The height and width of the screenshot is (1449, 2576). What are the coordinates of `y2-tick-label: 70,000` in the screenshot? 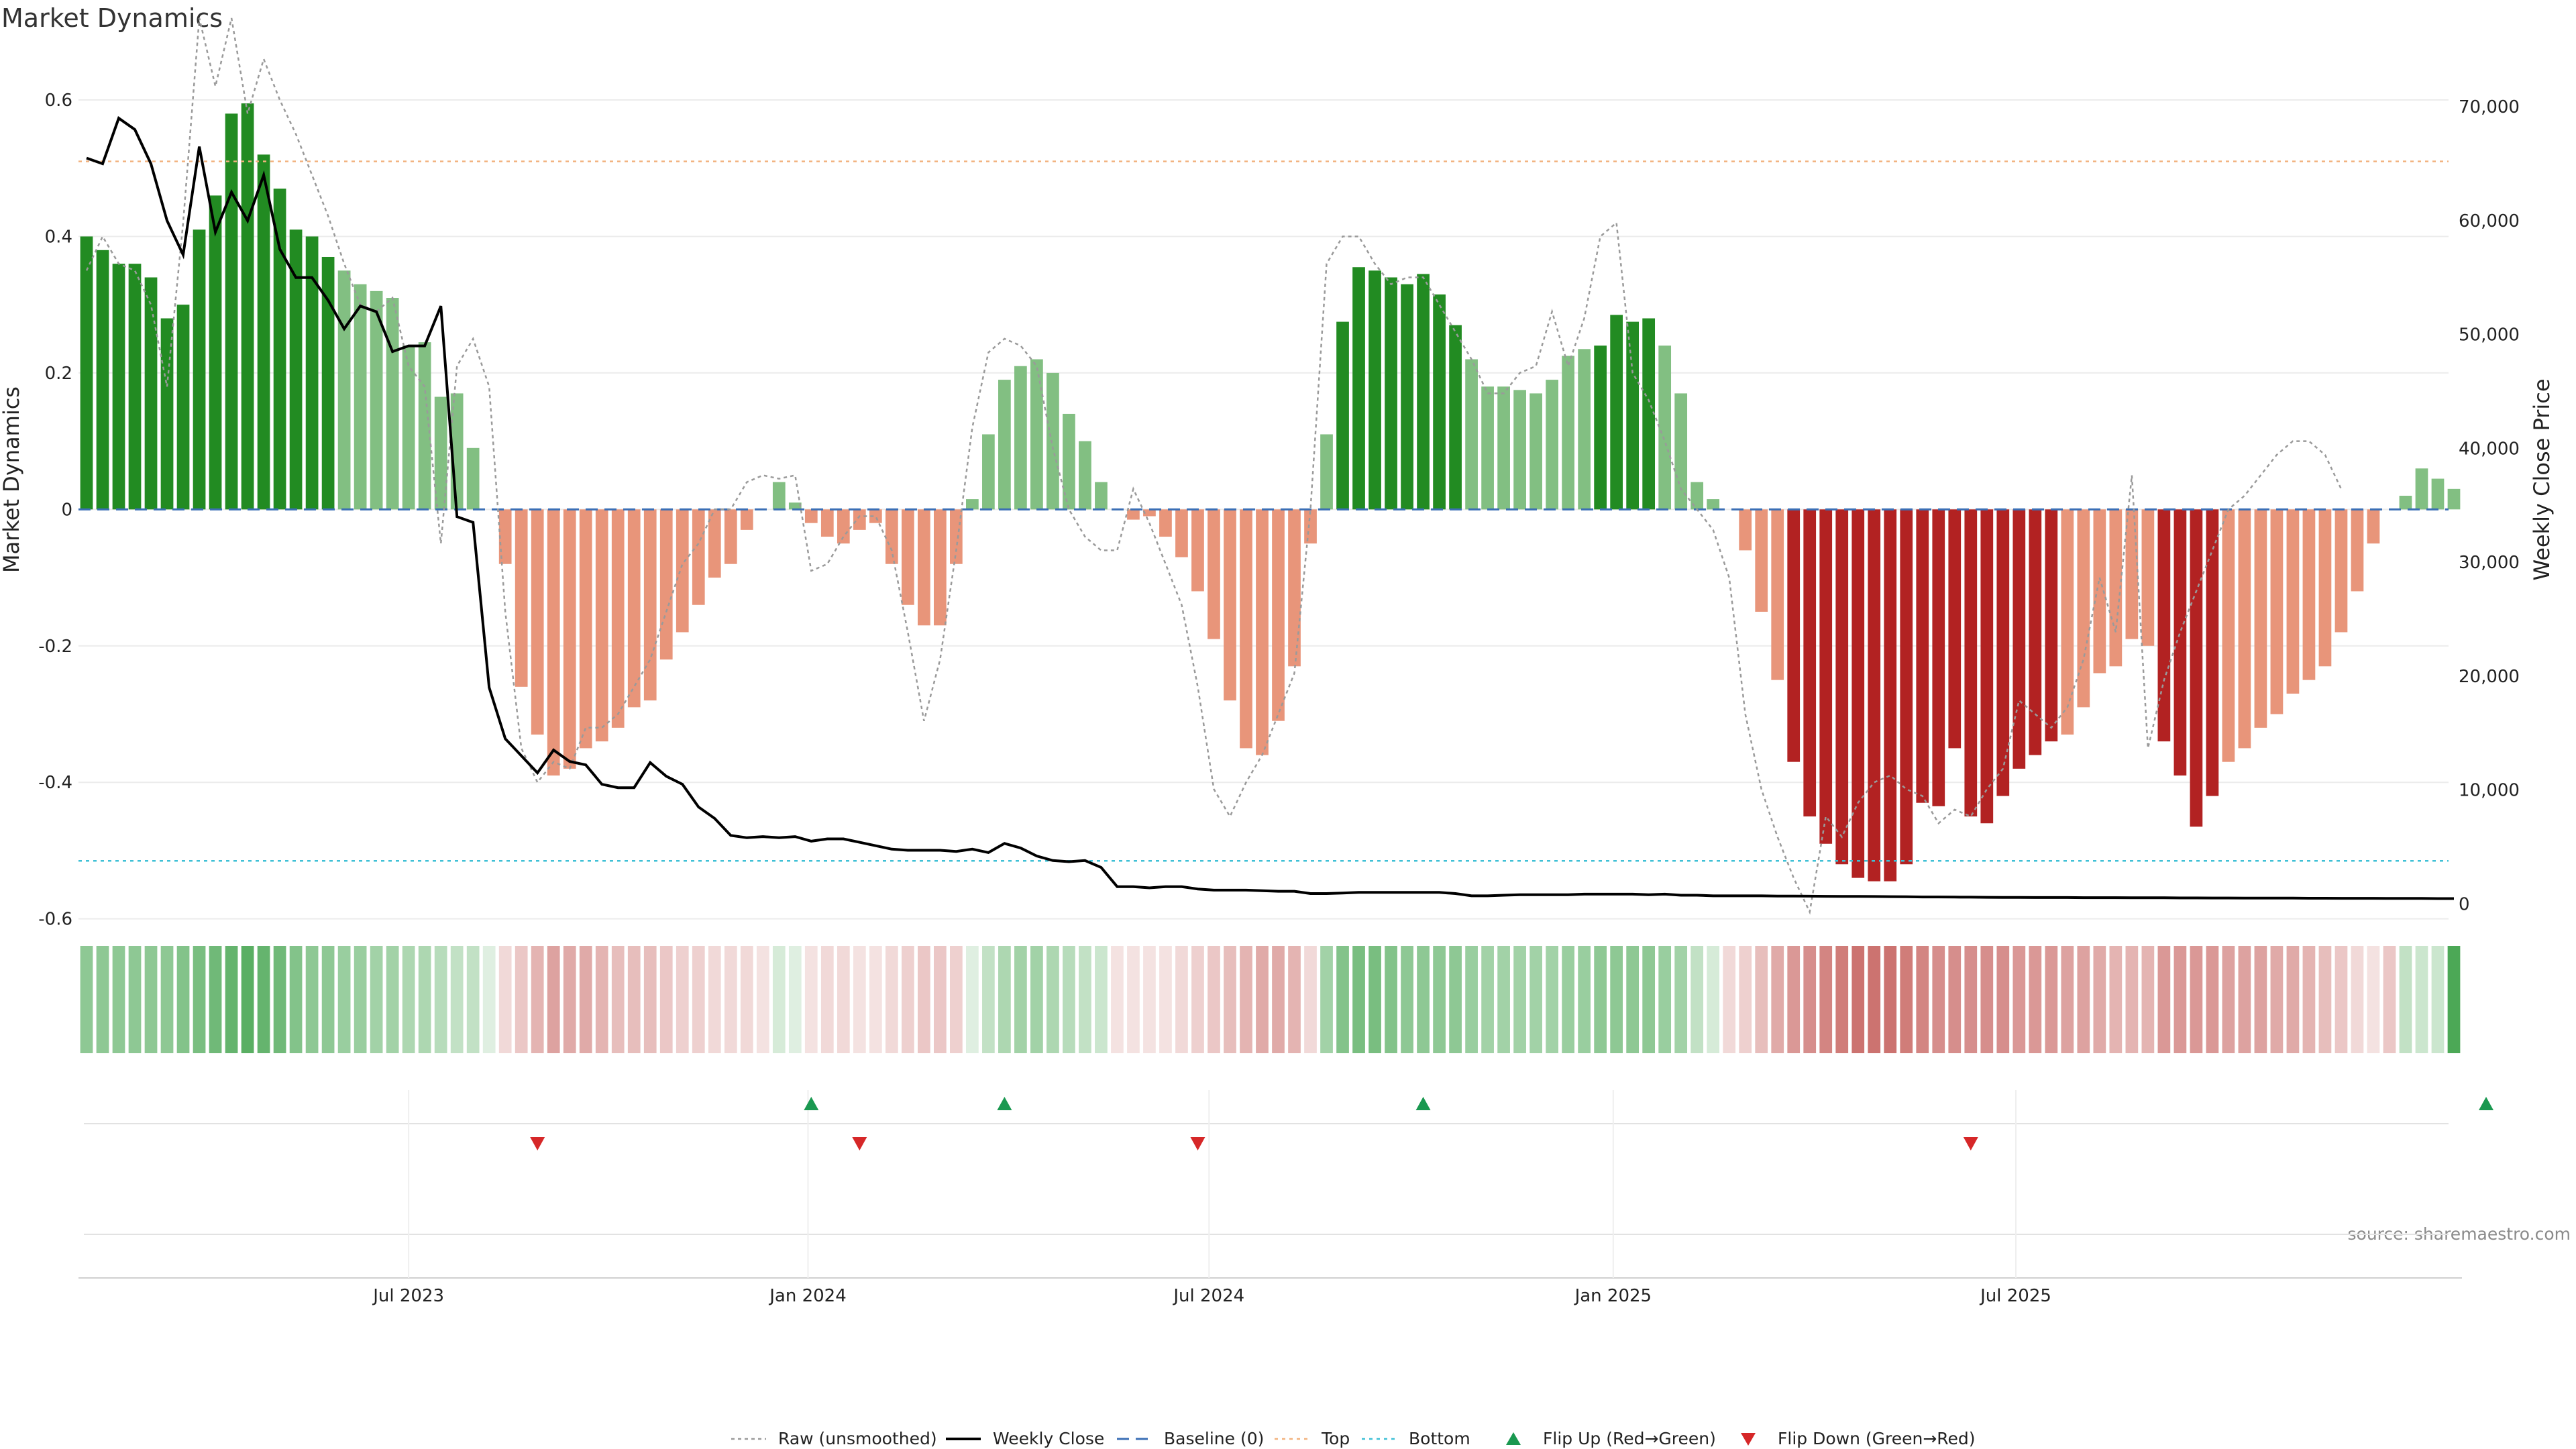 It's located at (2489, 107).